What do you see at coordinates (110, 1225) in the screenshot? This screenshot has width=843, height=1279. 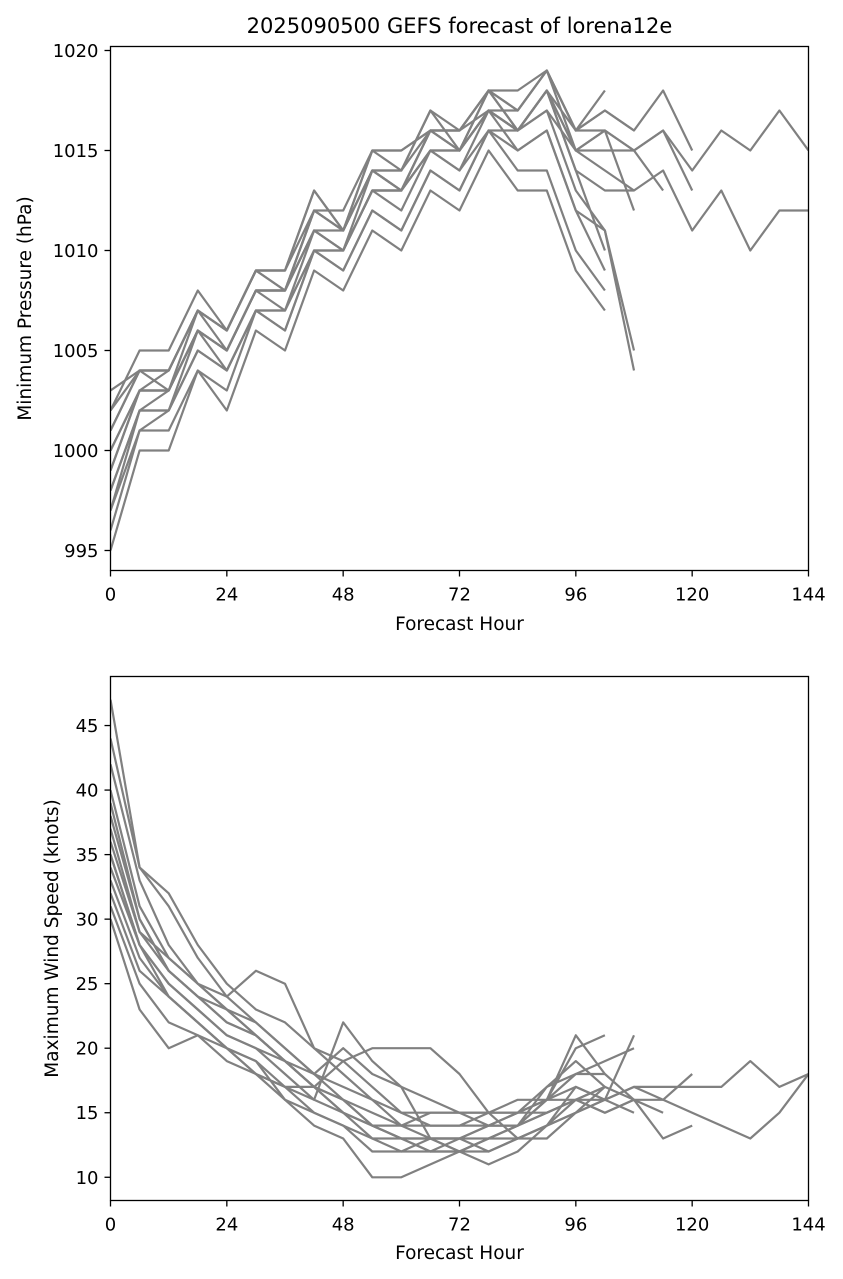 I see `wind-x-tick-label: 0` at bounding box center [110, 1225].